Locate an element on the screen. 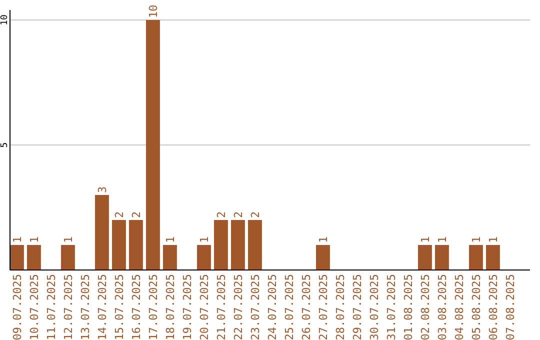 This screenshot has height=340, width=540. x-tick-label: 06.08.2025 is located at coordinates (493, 307).